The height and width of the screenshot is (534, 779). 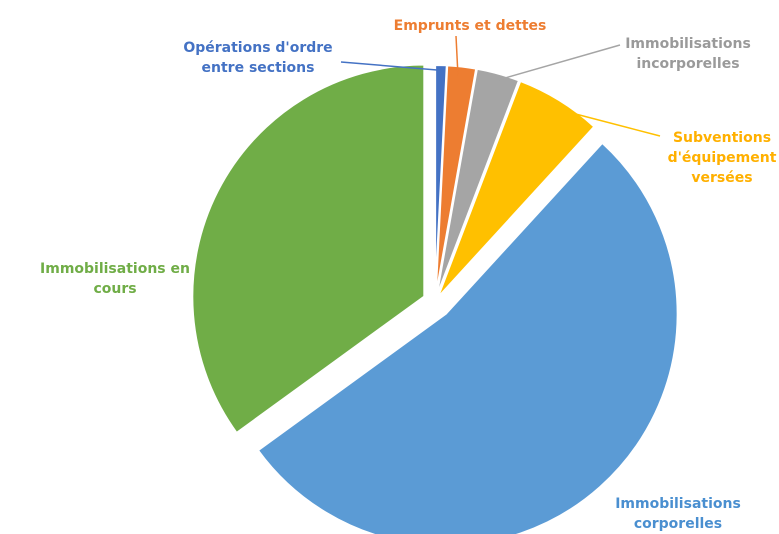 What do you see at coordinates (257, 58) in the screenshot?
I see `slice-label-0: Opérations d'ordre entre sections` at bounding box center [257, 58].